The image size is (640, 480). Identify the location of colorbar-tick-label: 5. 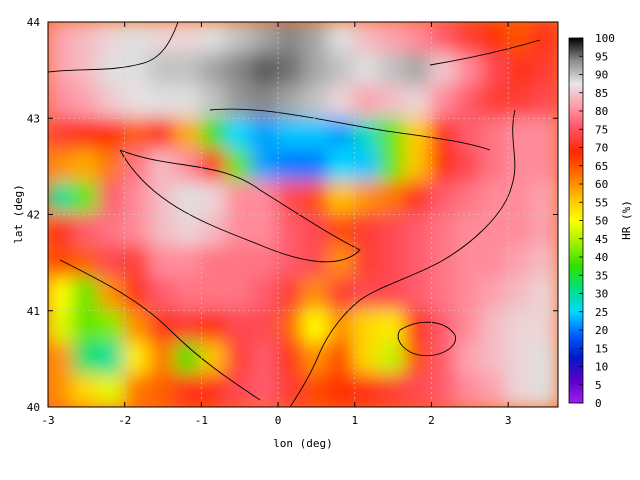
(598, 385).